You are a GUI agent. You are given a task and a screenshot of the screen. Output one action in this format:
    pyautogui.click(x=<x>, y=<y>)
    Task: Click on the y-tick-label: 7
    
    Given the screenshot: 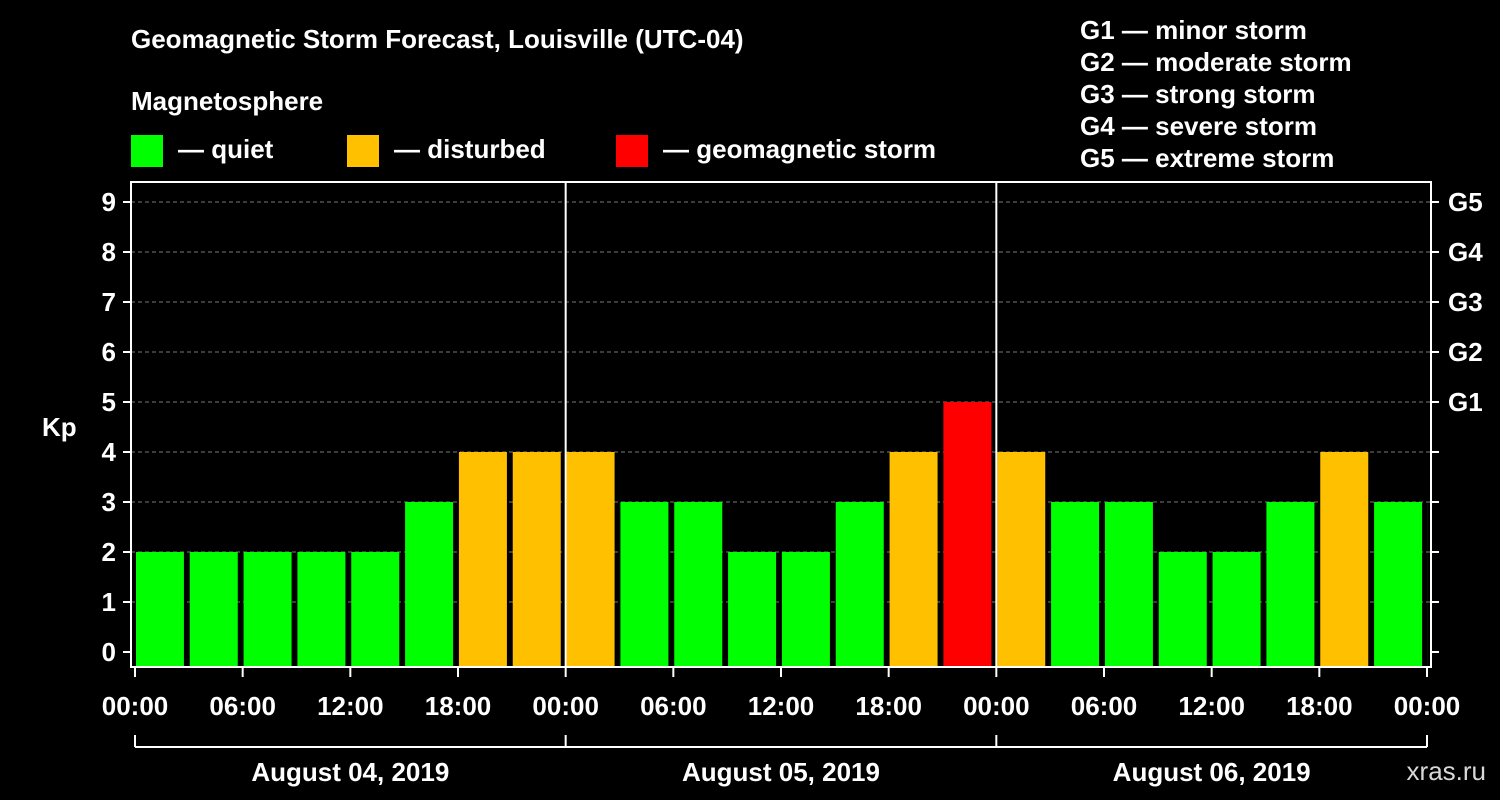 What is the action you would take?
    pyautogui.click(x=109, y=302)
    